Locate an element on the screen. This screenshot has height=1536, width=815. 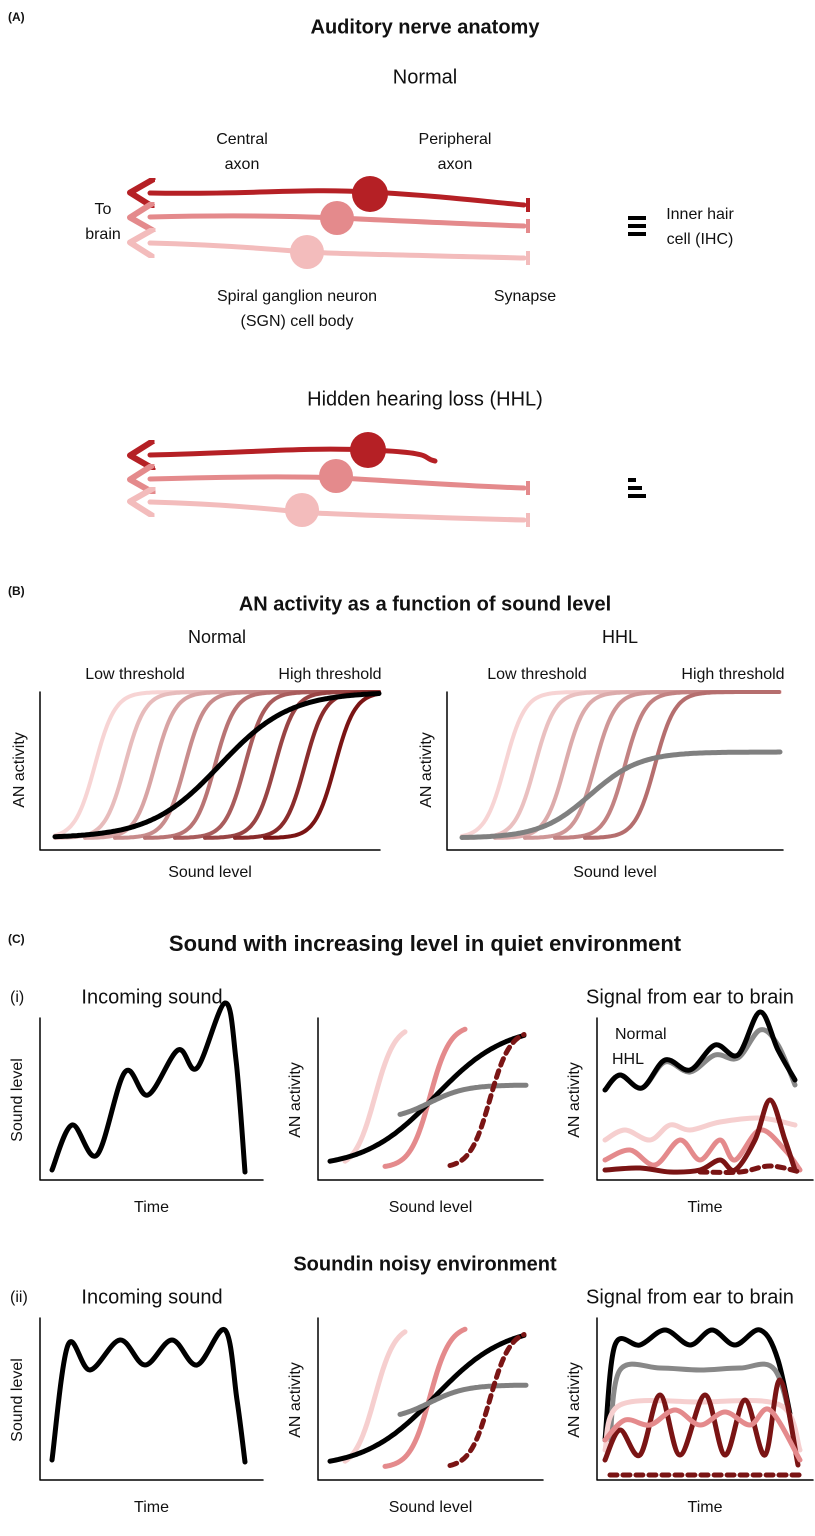
label: To is located at coordinates (103, 209).